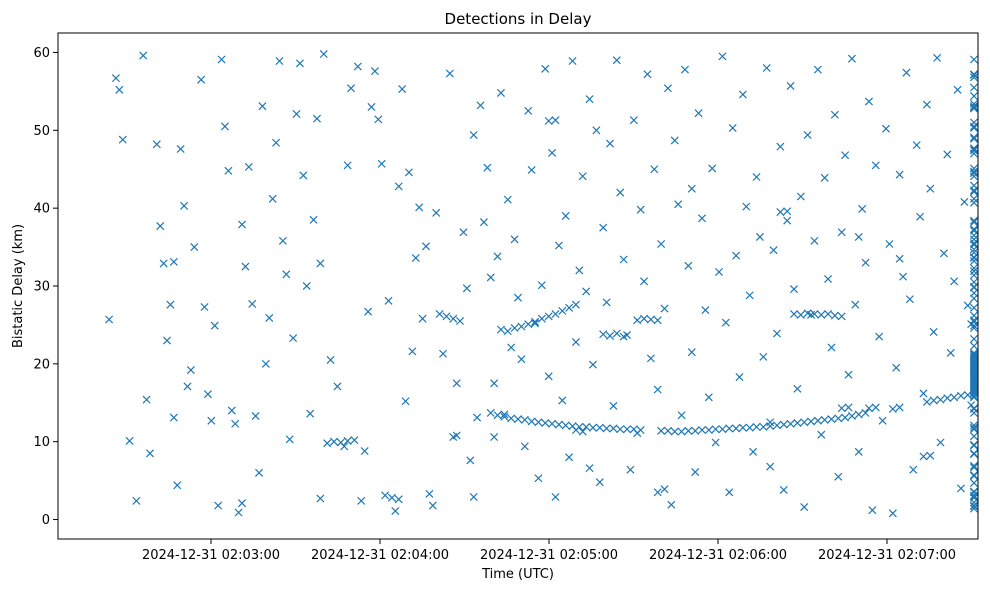  What do you see at coordinates (549, 555) in the screenshot?
I see `x-tick-label-2: 2024-12-31 02:05:00` at bounding box center [549, 555].